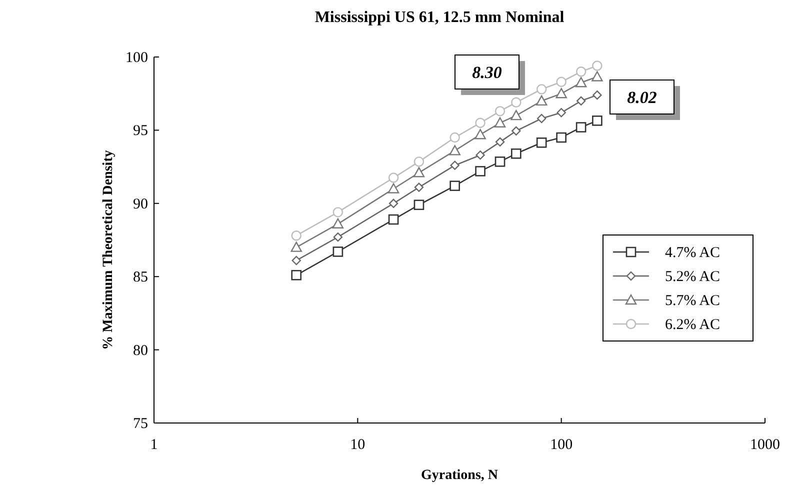 The width and height of the screenshot is (804, 494). What do you see at coordinates (140, 424) in the screenshot?
I see `y-tick-label: 75` at bounding box center [140, 424].